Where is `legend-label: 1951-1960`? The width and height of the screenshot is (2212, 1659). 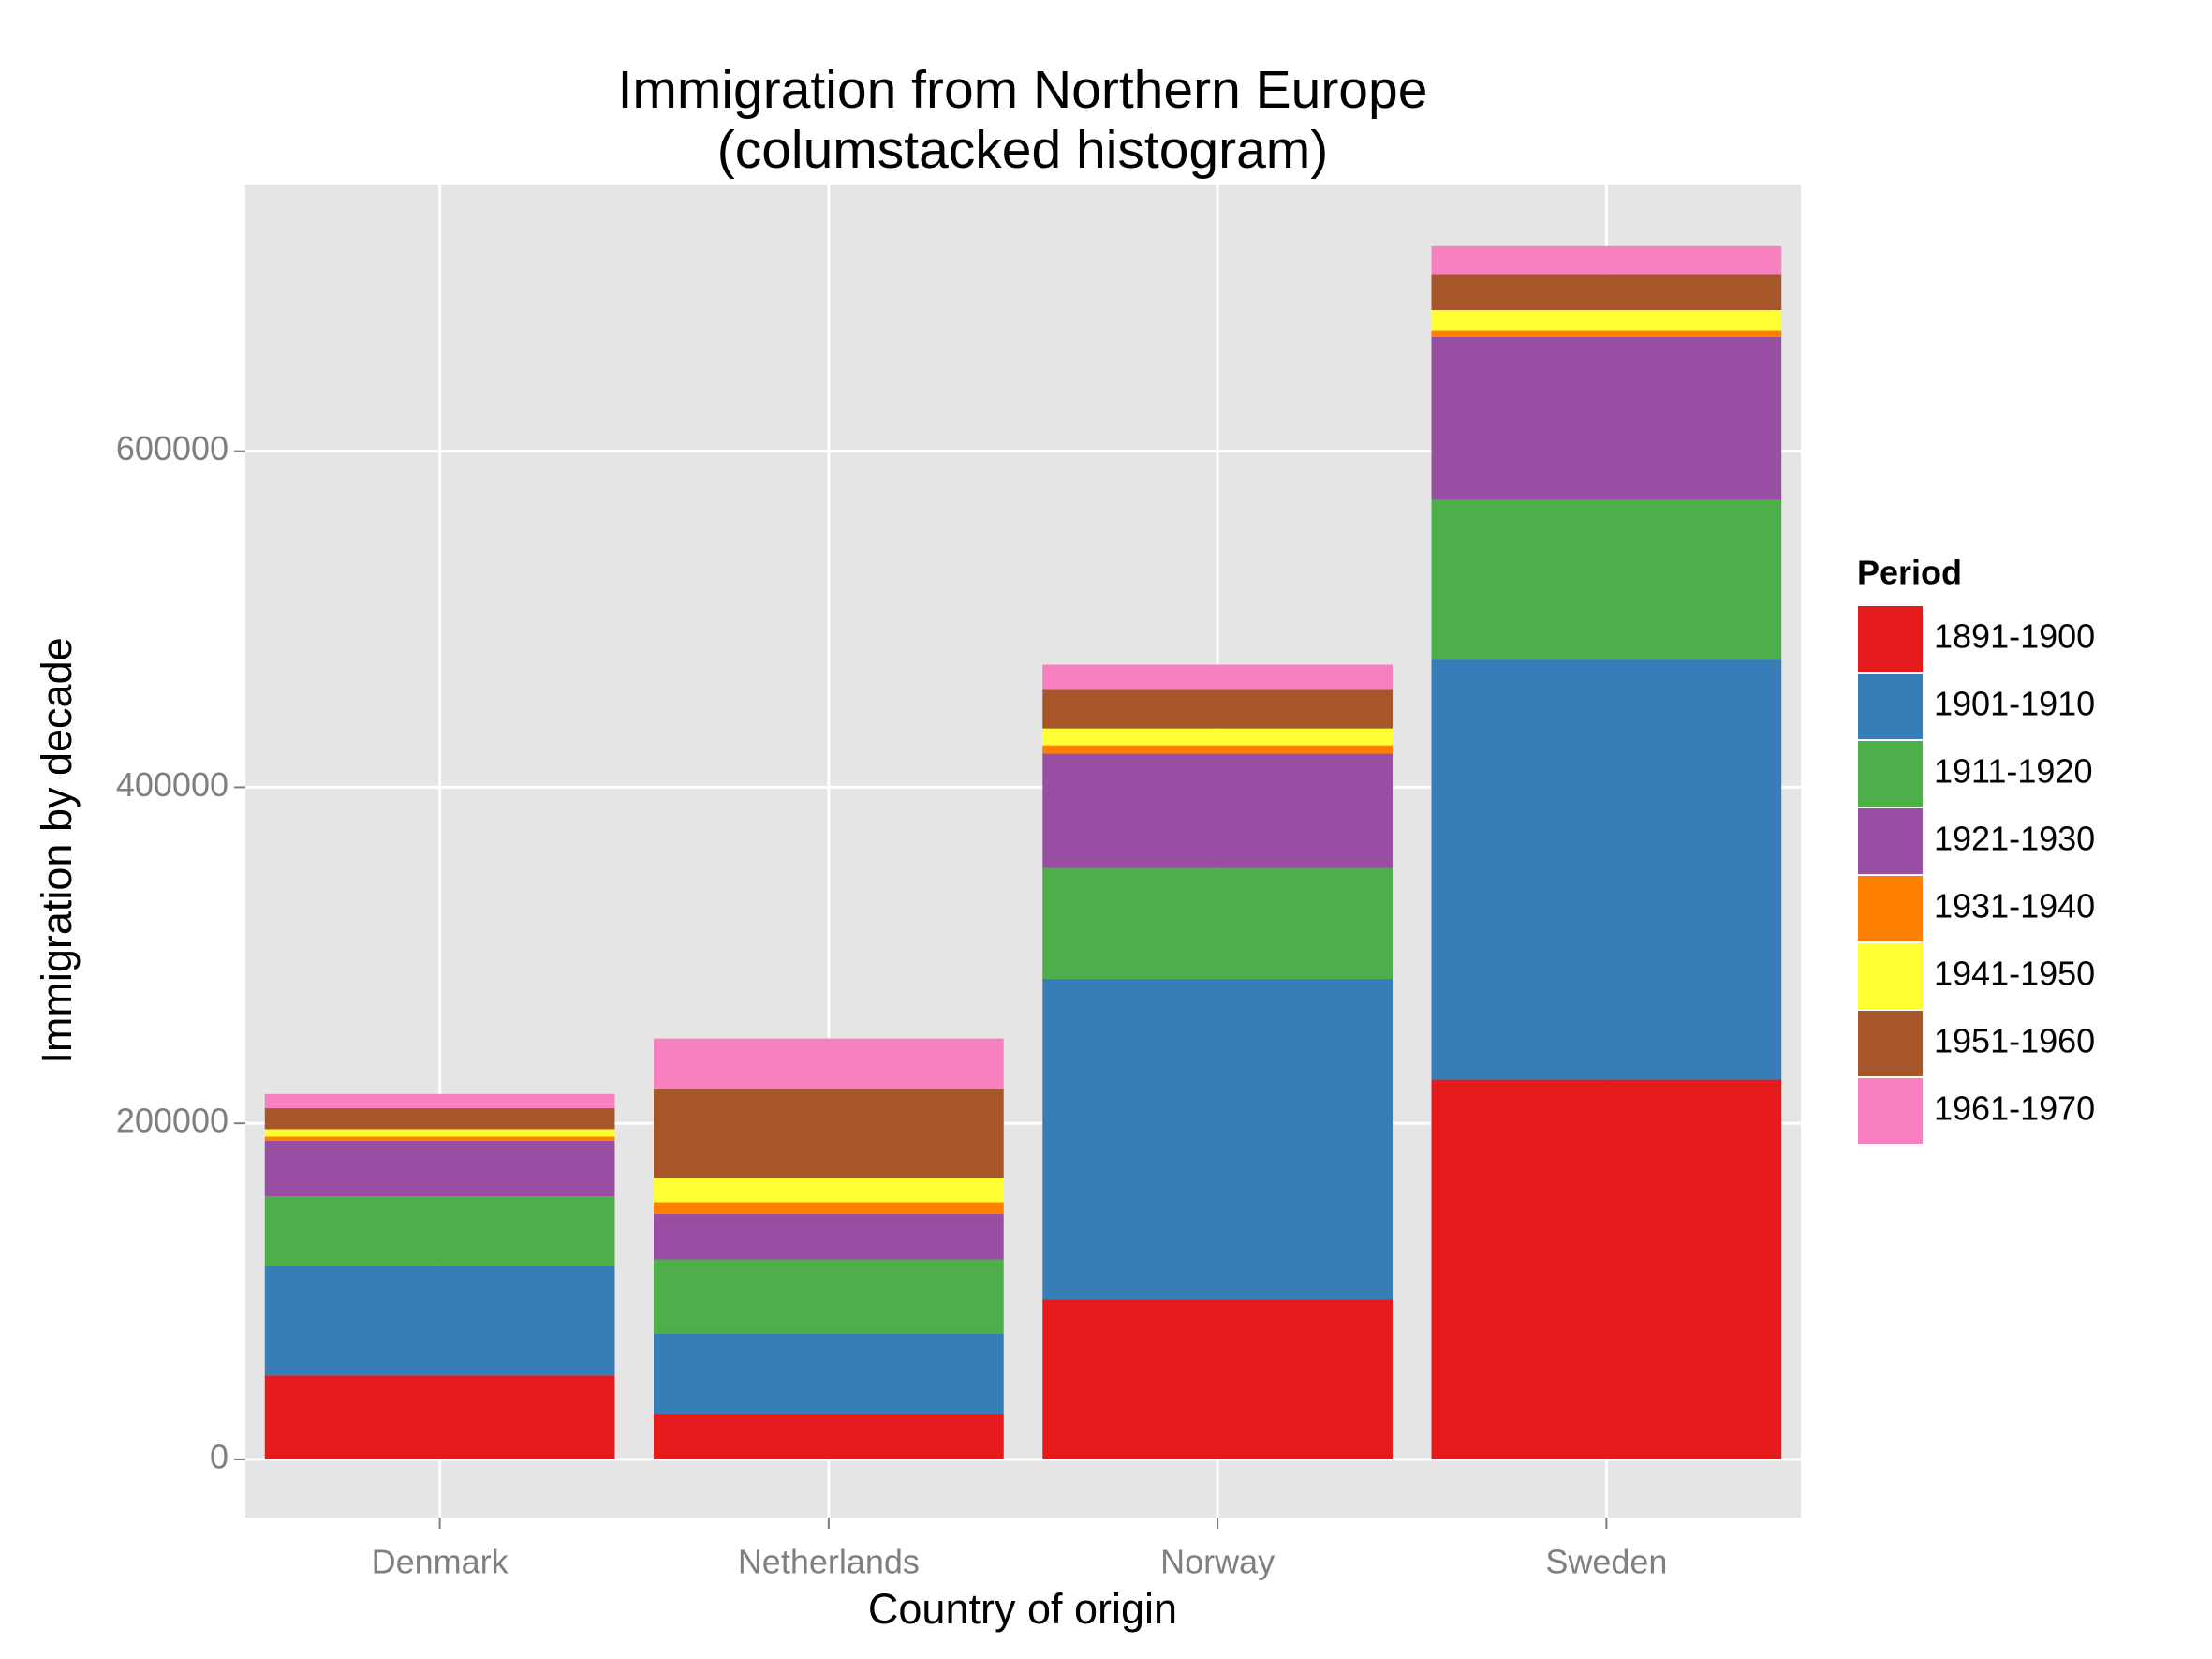
legend-label: 1951-1960 is located at coordinates (2015, 1041).